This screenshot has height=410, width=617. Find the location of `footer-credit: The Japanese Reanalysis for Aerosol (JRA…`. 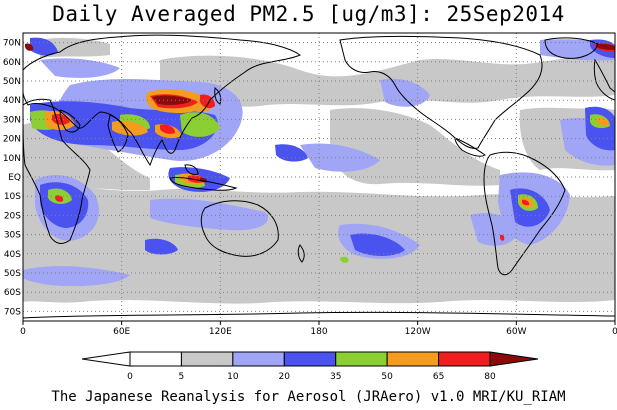

footer-credit: The Japanese Reanalysis for Aerosol (JRA… is located at coordinates (308, 397).